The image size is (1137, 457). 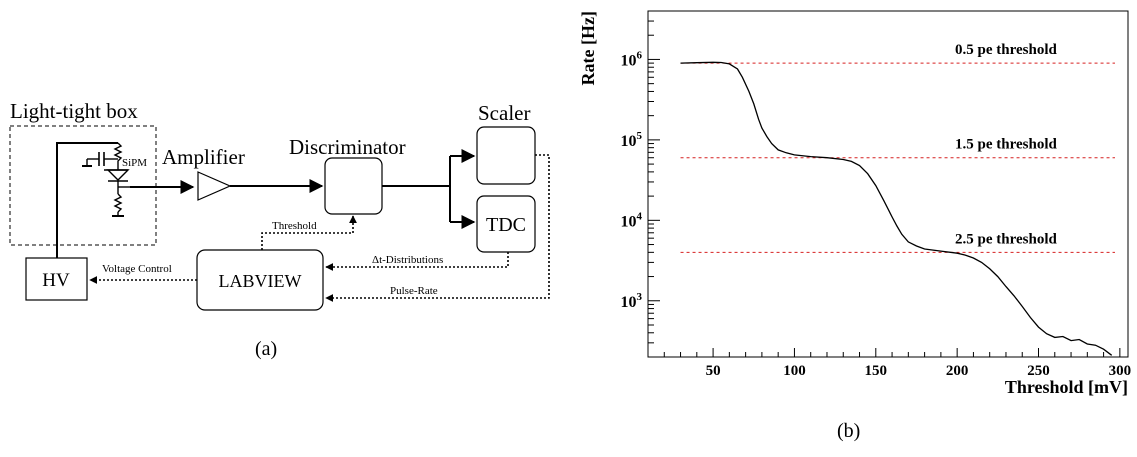 I want to click on y-tick-label: 10³, so click(x=632, y=301).